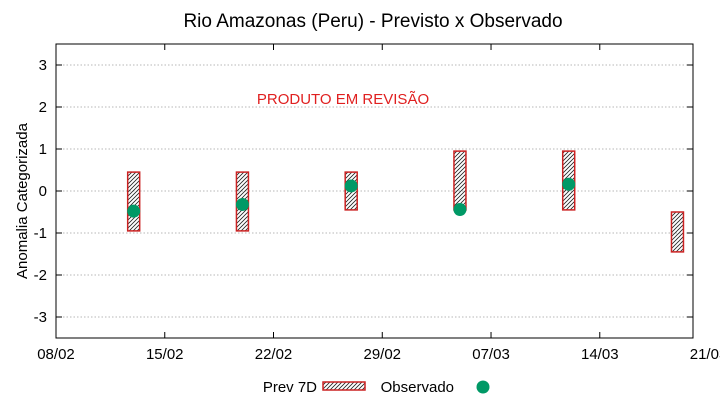  What do you see at coordinates (274, 354) in the screenshot?
I see `x-tick-label: 22/02` at bounding box center [274, 354].